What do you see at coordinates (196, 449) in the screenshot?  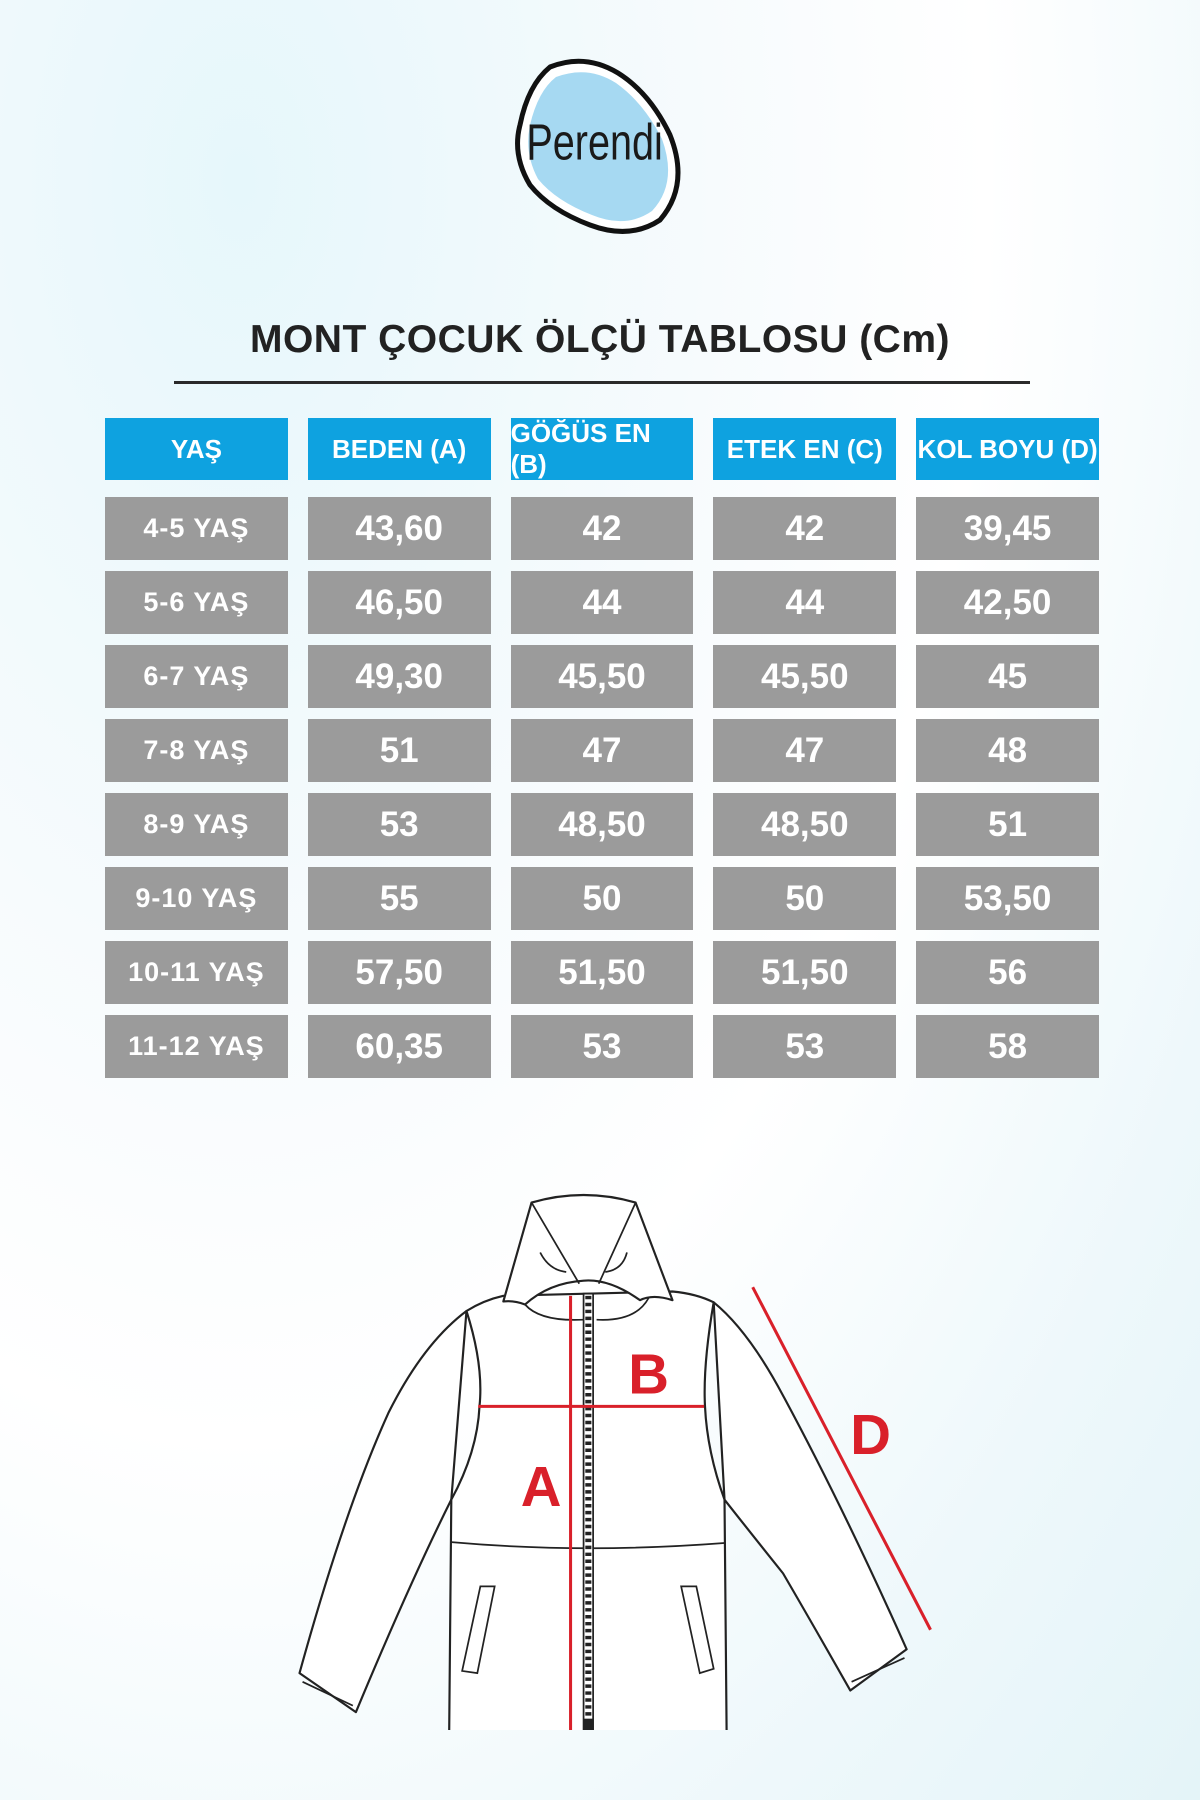 I see `header-cell: YAŞ` at bounding box center [196, 449].